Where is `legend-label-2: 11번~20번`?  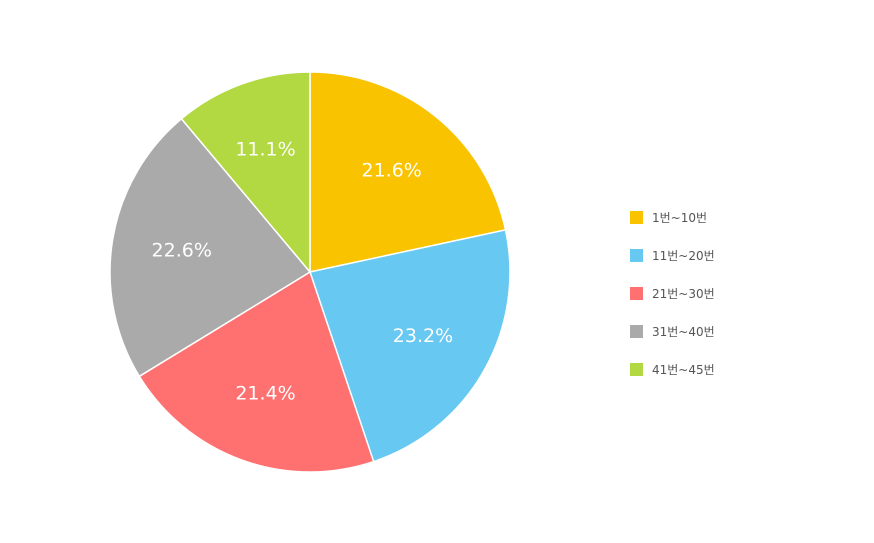 legend-label-2: 11번~20번 is located at coordinates (683, 255).